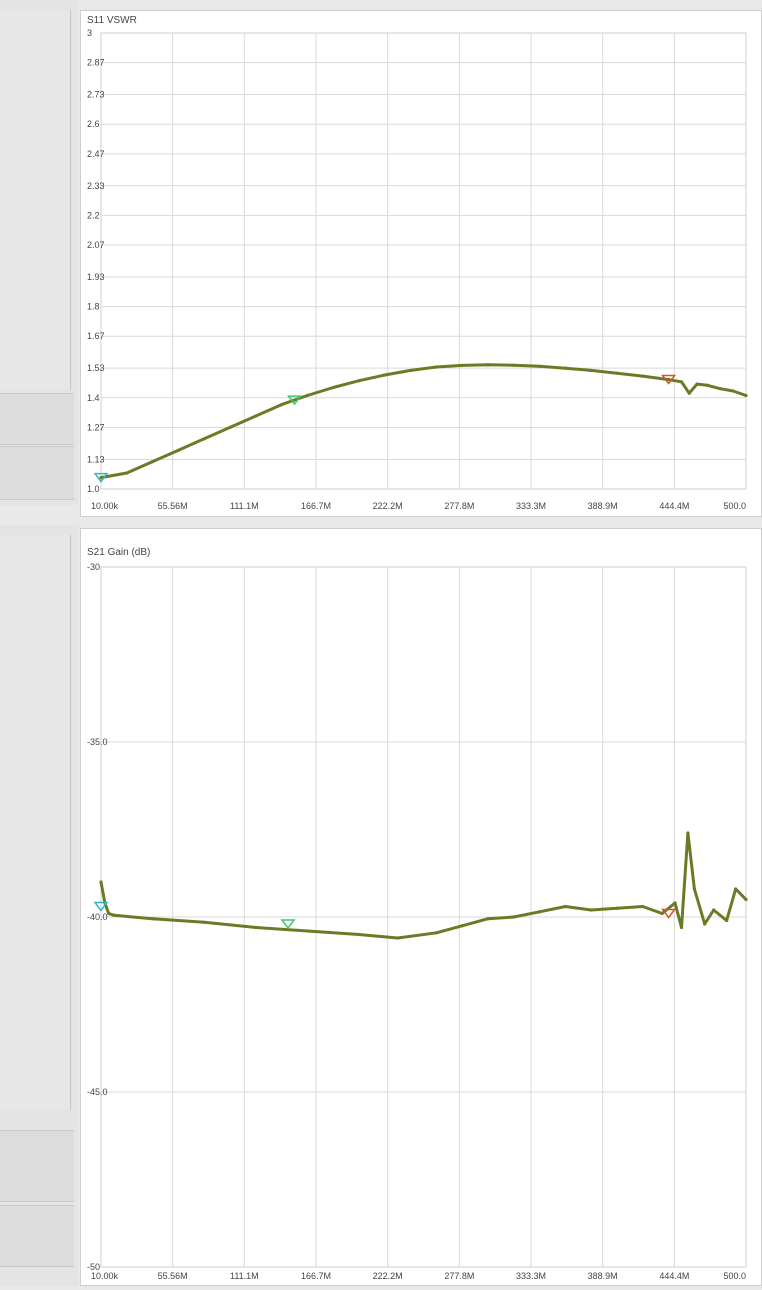 The width and height of the screenshot is (762, 1290). Describe the element at coordinates (89, 33) in the screenshot. I see `vswr-y-tick-label: 3` at that location.